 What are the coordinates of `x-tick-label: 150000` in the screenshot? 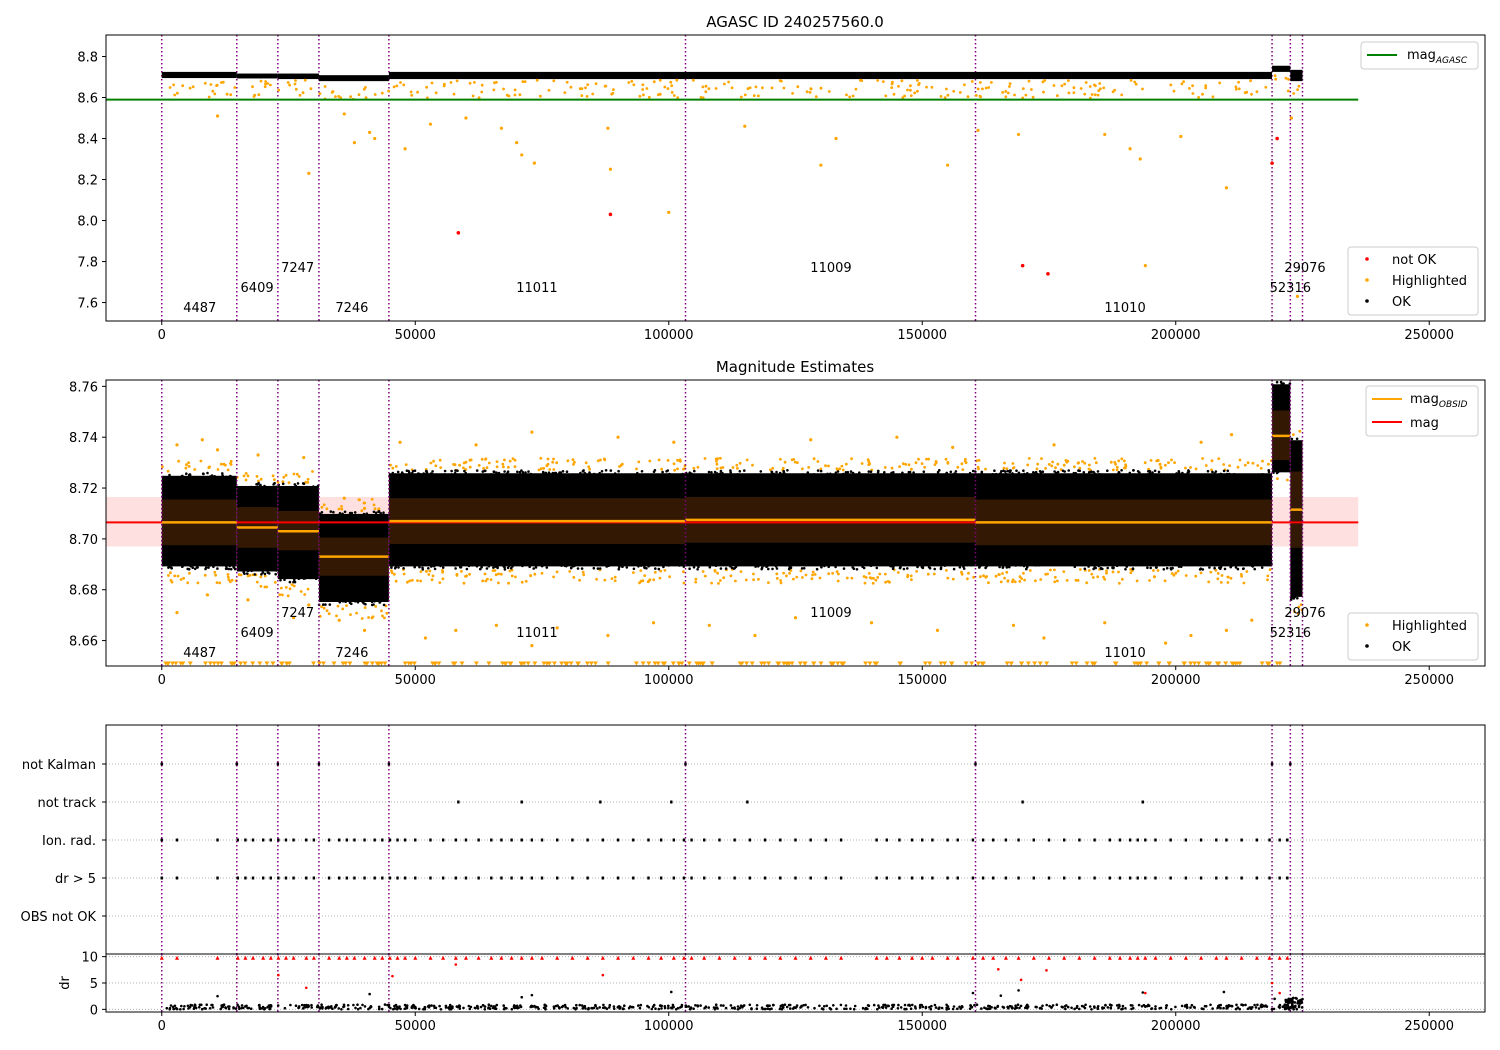 It's located at (922, 335).